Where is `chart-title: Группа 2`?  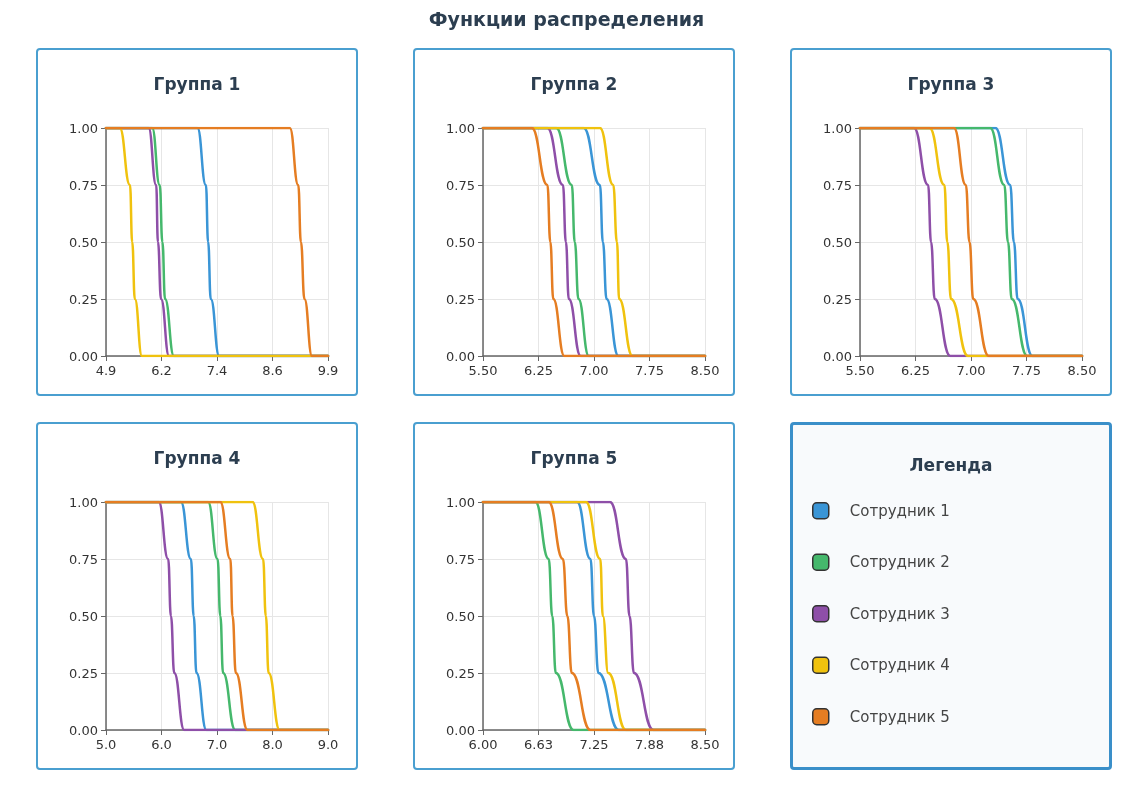
chart-title: Группа 2 is located at coordinates (574, 83).